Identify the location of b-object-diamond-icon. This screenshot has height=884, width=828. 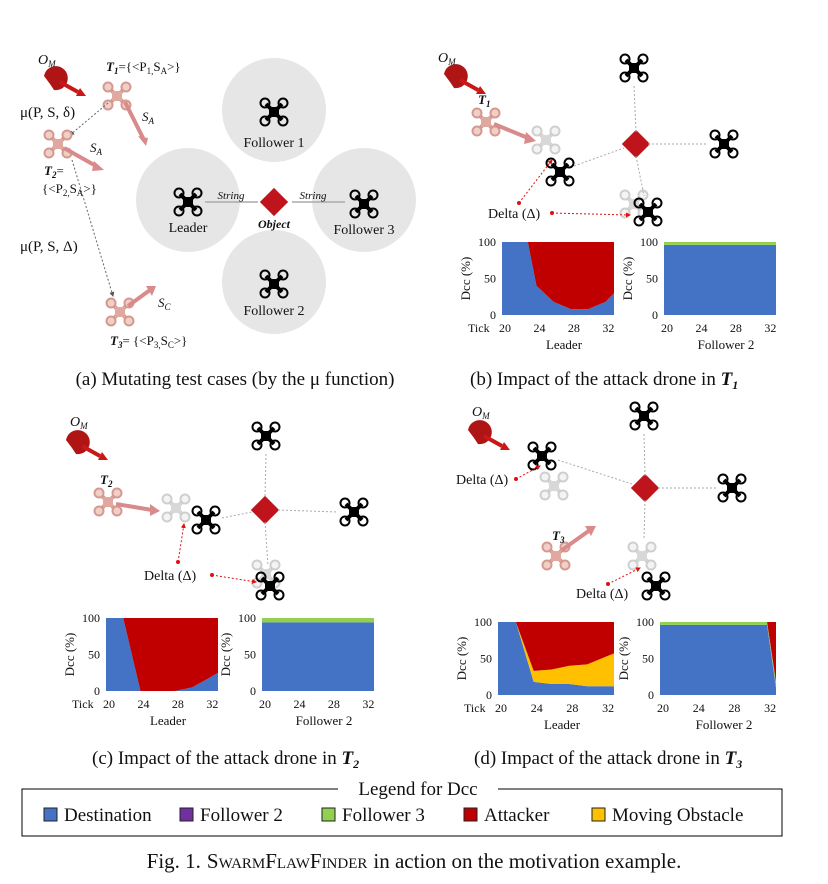
(636, 144).